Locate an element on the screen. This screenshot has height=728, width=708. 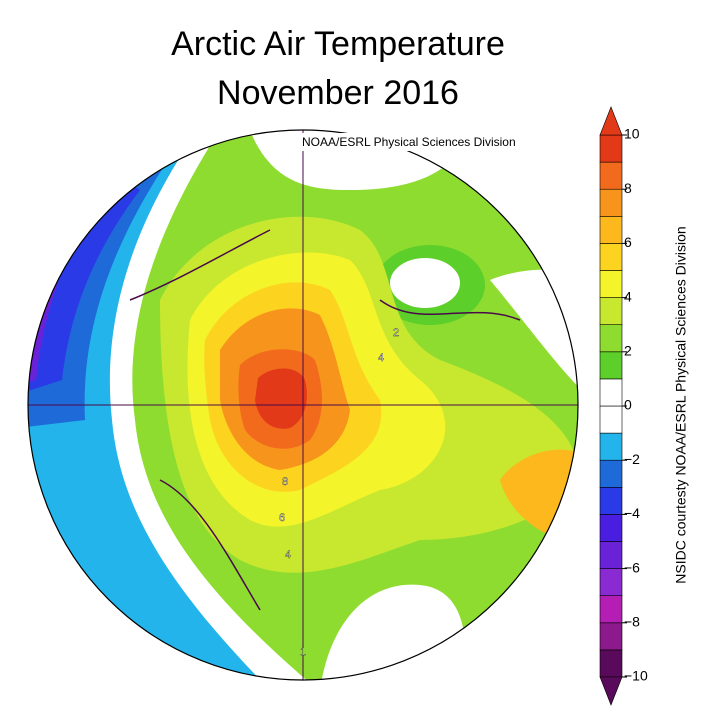
colorbar-tick-label: 2 is located at coordinates (628, 351).